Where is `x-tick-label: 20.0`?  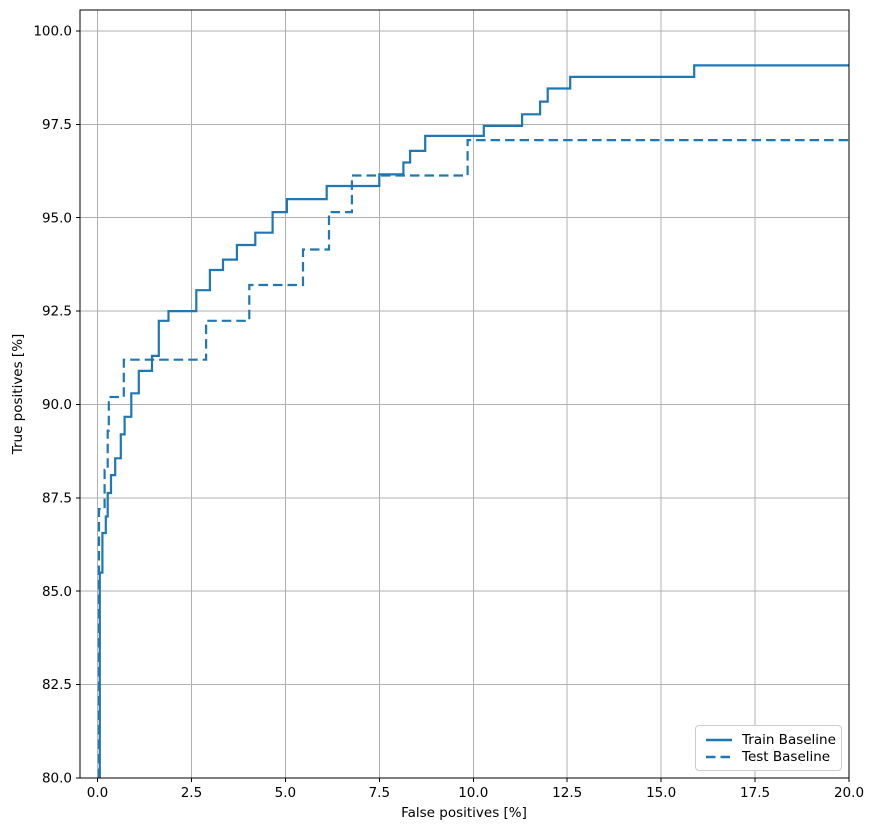 x-tick-label: 20.0 is located at coordinates (849, 793).